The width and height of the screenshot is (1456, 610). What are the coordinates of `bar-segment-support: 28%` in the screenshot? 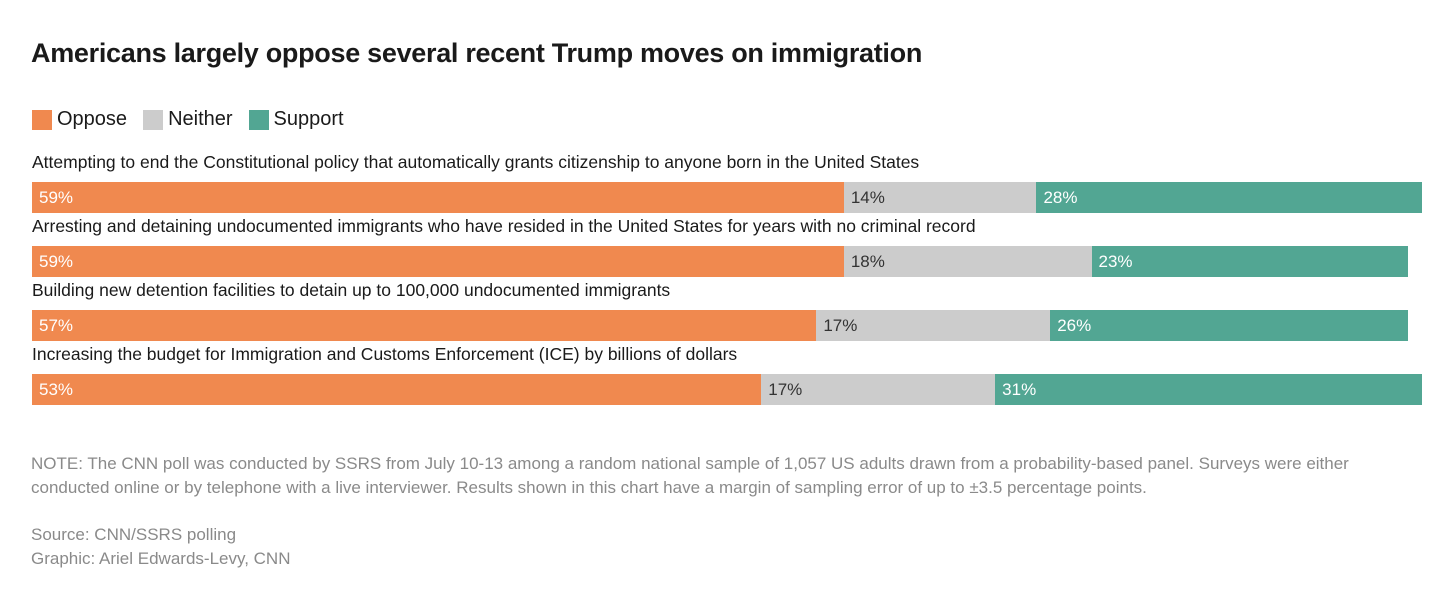 It's located at (1229, 197).